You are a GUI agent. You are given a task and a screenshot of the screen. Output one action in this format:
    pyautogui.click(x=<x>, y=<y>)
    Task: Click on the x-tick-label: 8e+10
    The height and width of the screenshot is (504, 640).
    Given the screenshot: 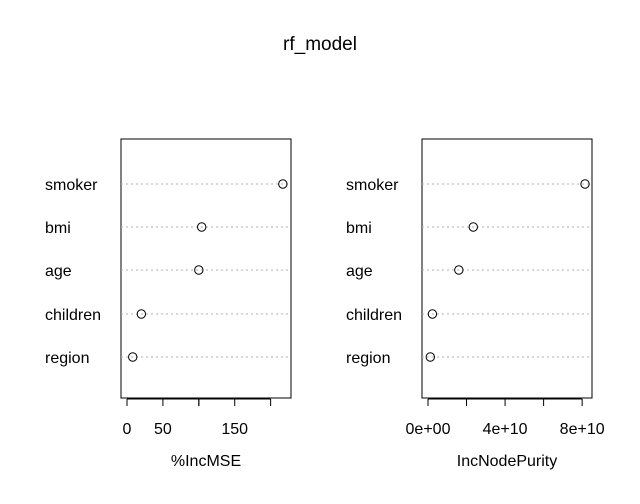 What is the action you would take?
    pyautogui.click(x=582, y=429)
    